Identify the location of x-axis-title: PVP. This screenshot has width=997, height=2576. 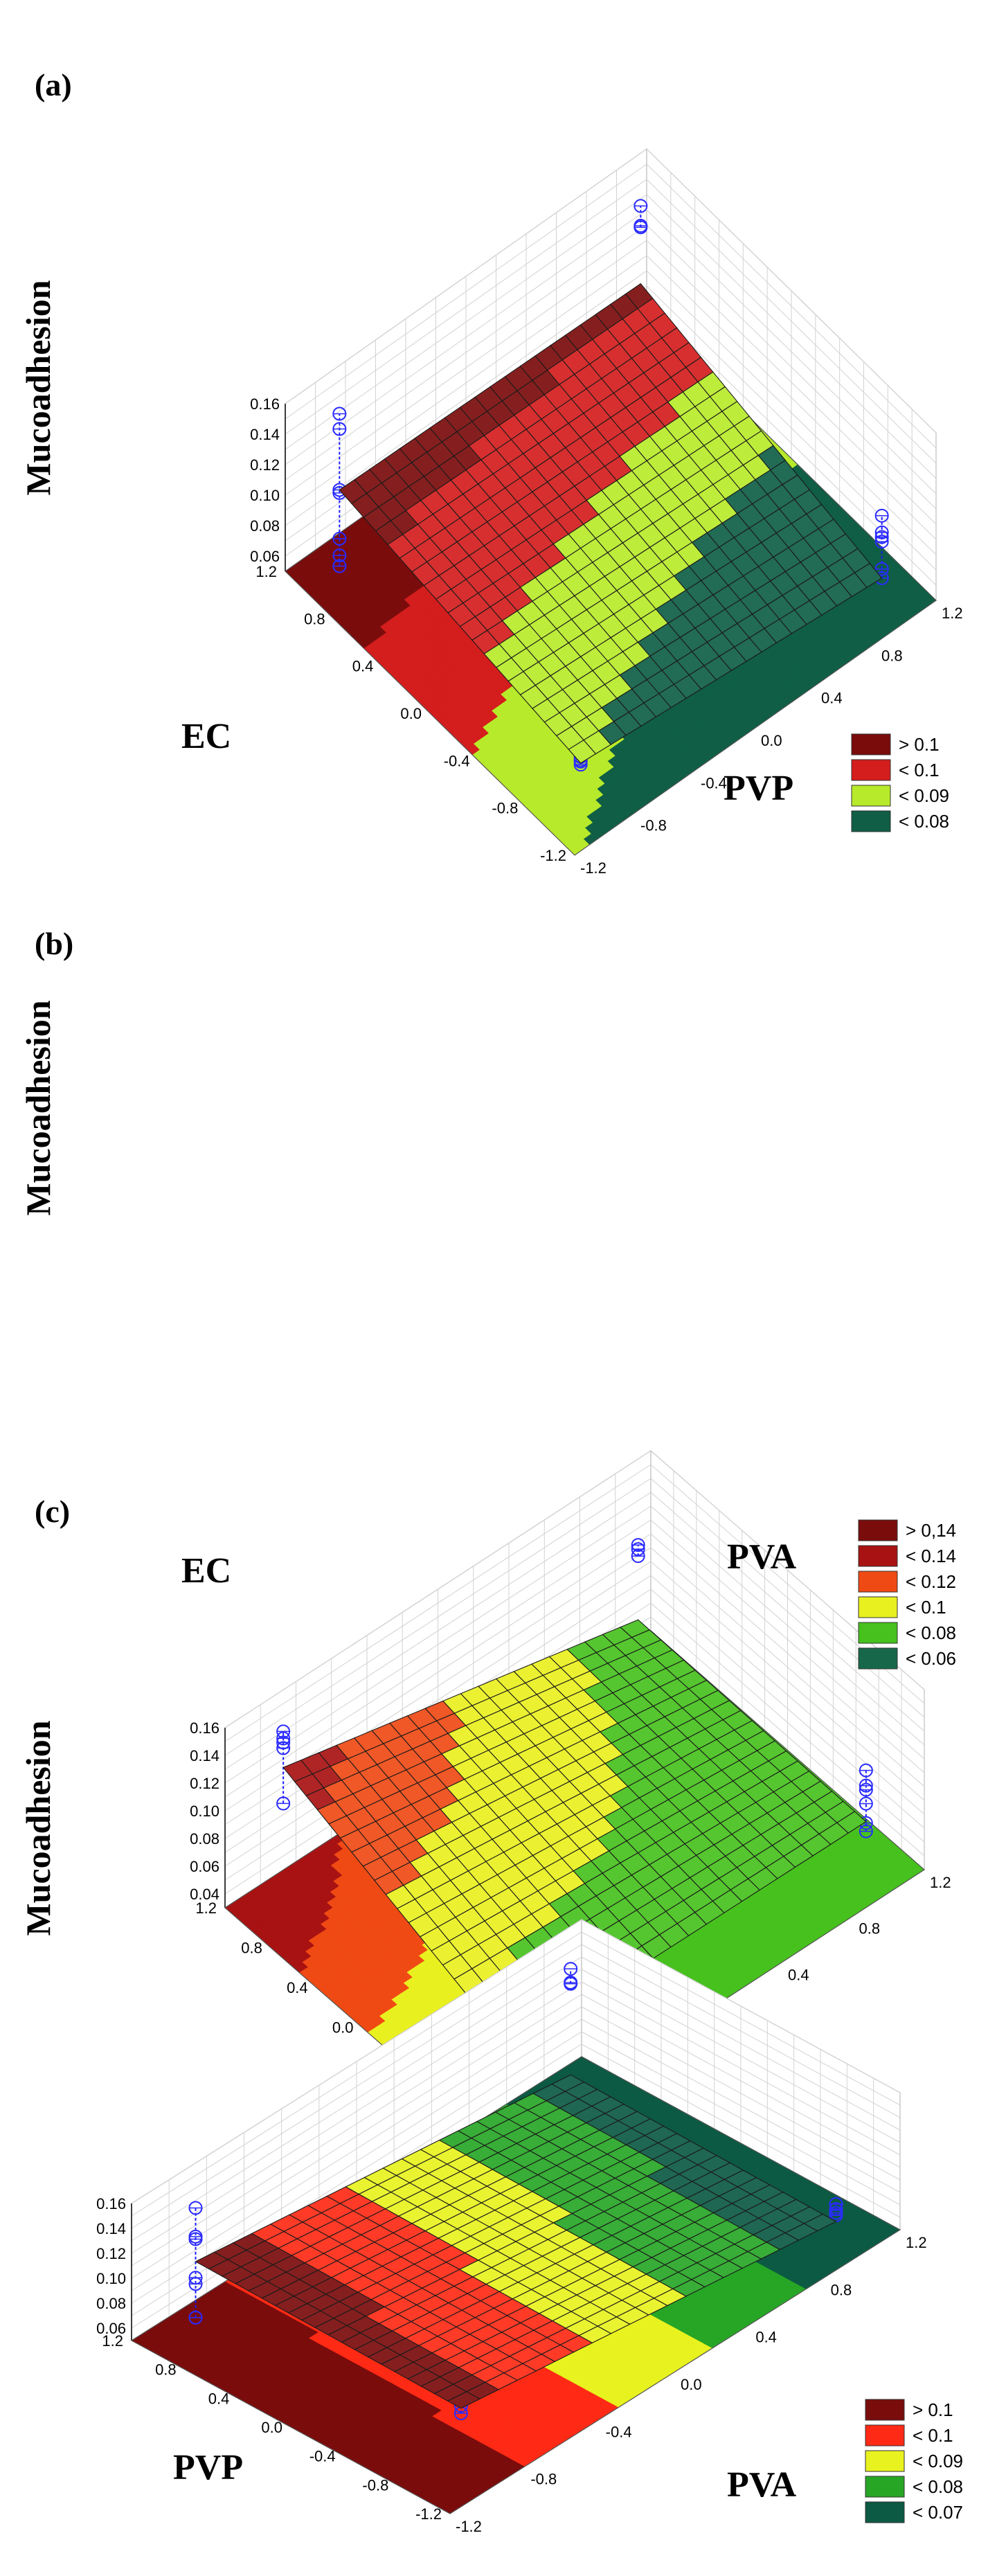
(759, 788).